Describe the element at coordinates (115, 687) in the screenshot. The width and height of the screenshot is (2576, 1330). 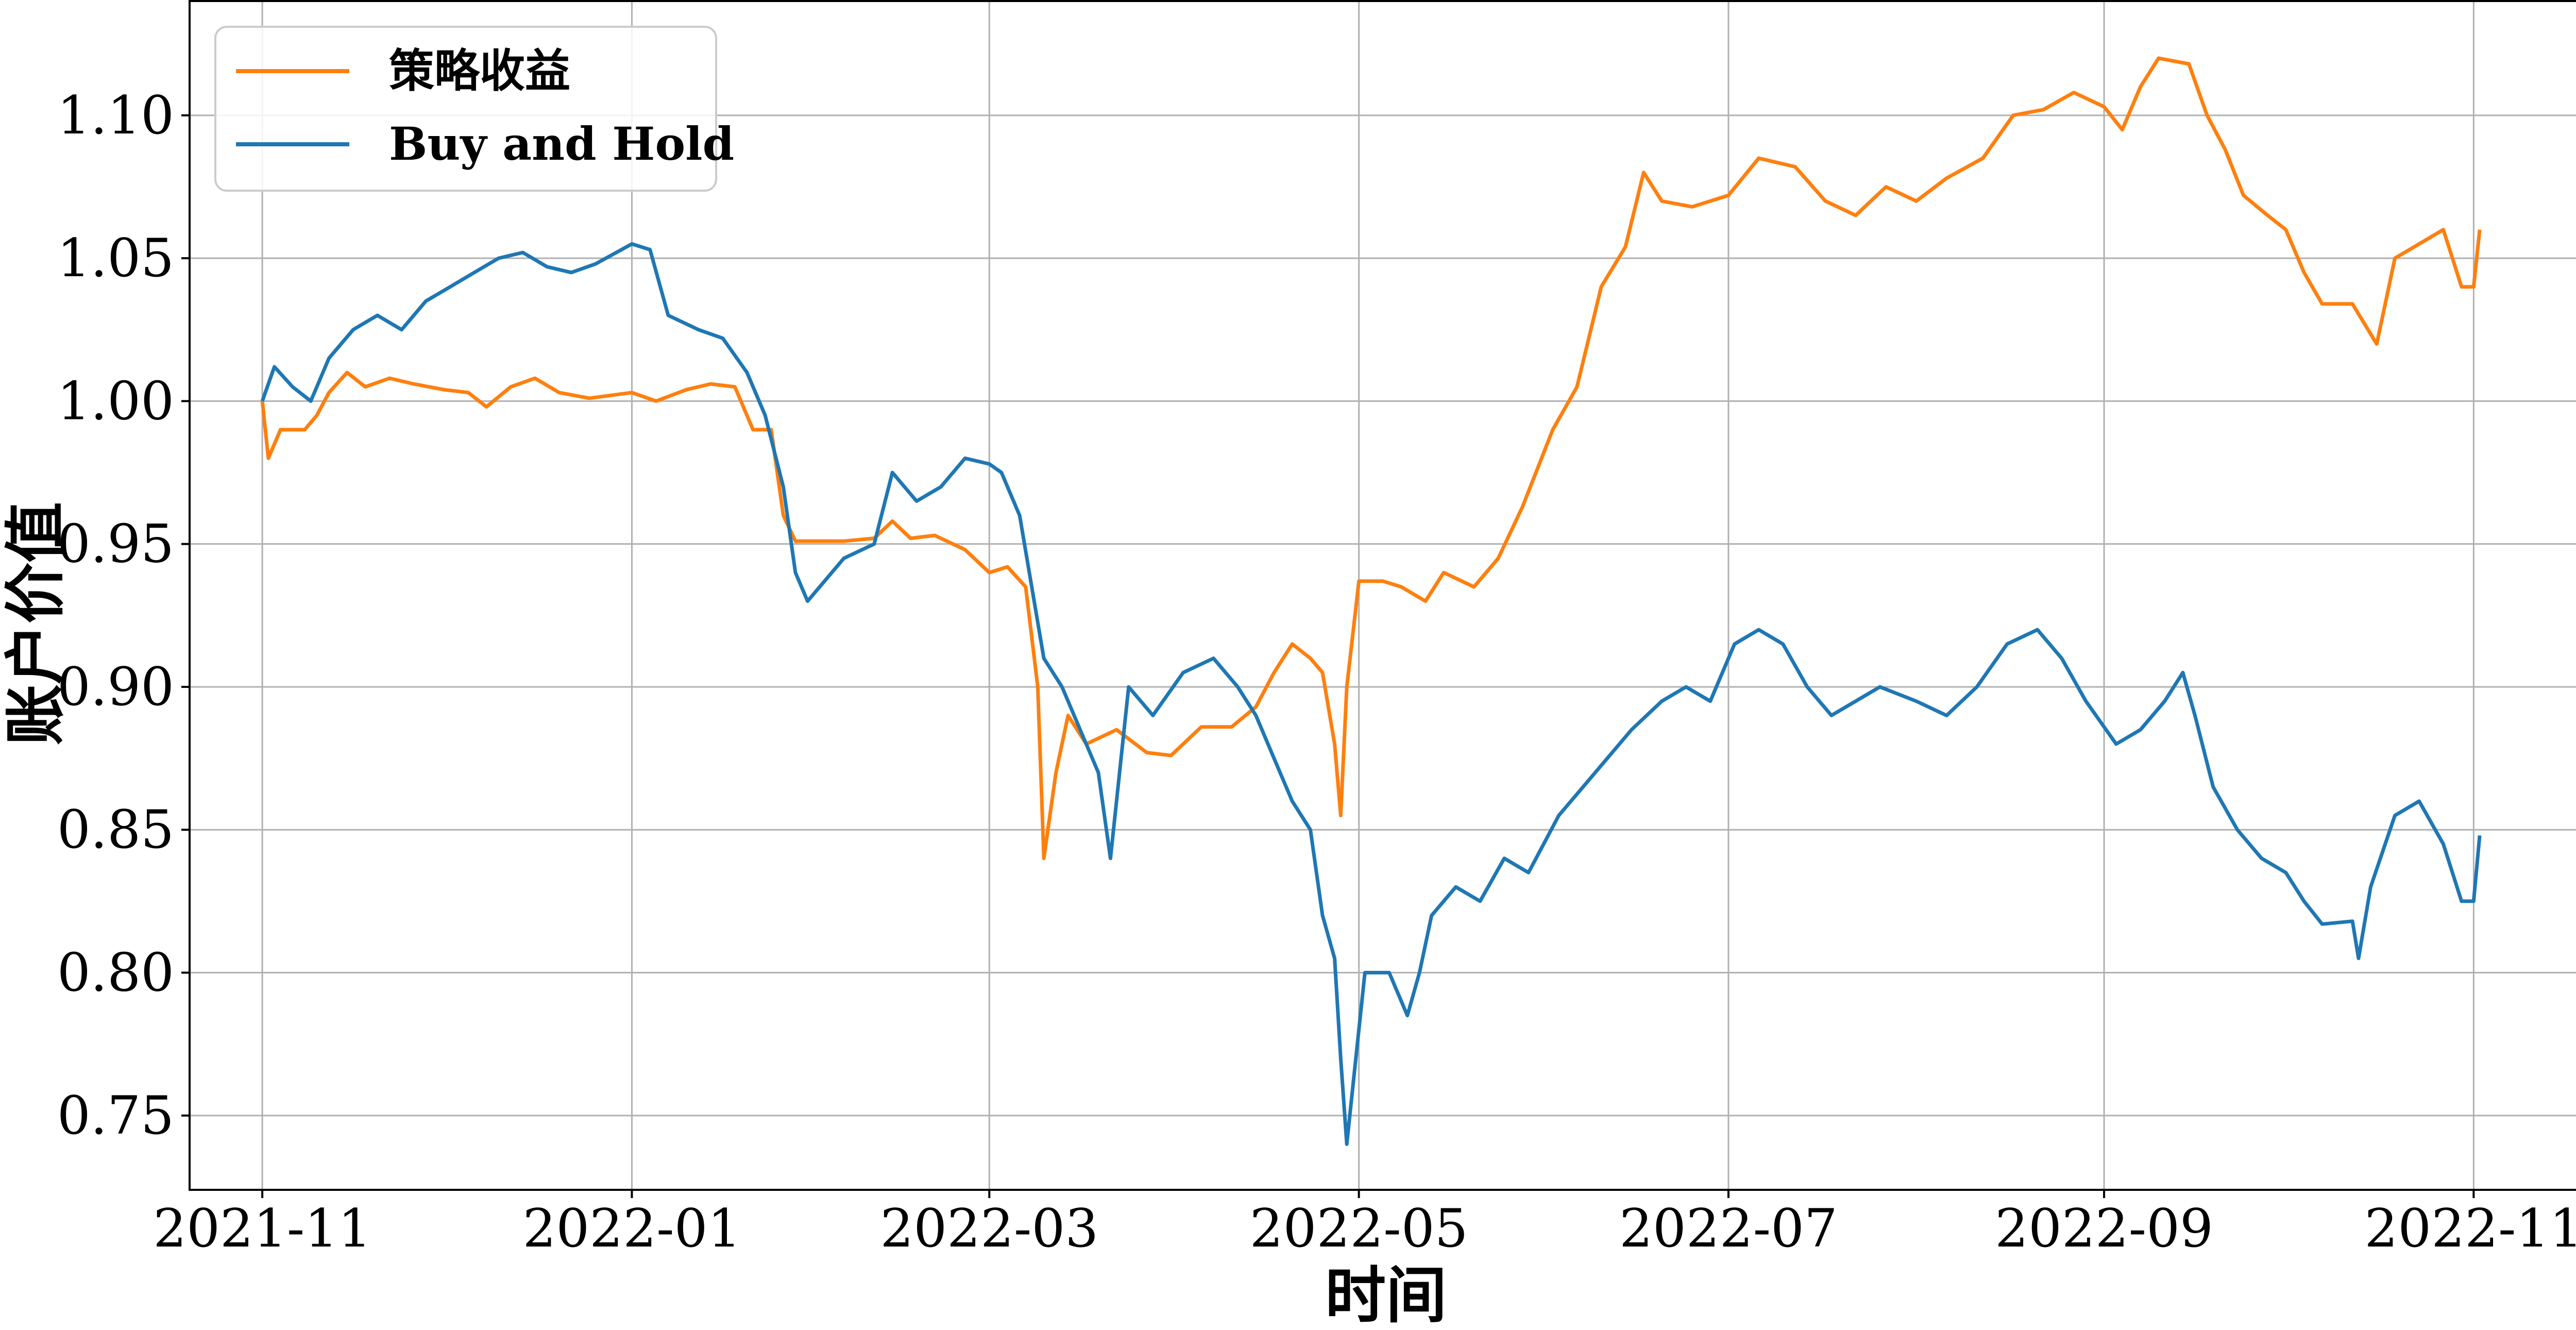
I see `y-tick-label: 0.90` at that location.